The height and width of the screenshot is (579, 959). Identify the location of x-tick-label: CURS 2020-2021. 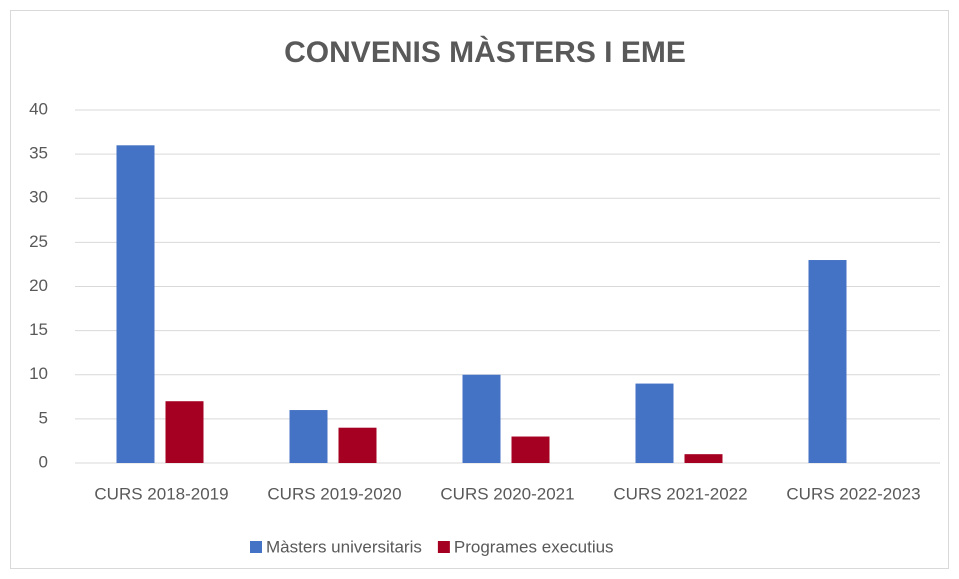
(507, 493).